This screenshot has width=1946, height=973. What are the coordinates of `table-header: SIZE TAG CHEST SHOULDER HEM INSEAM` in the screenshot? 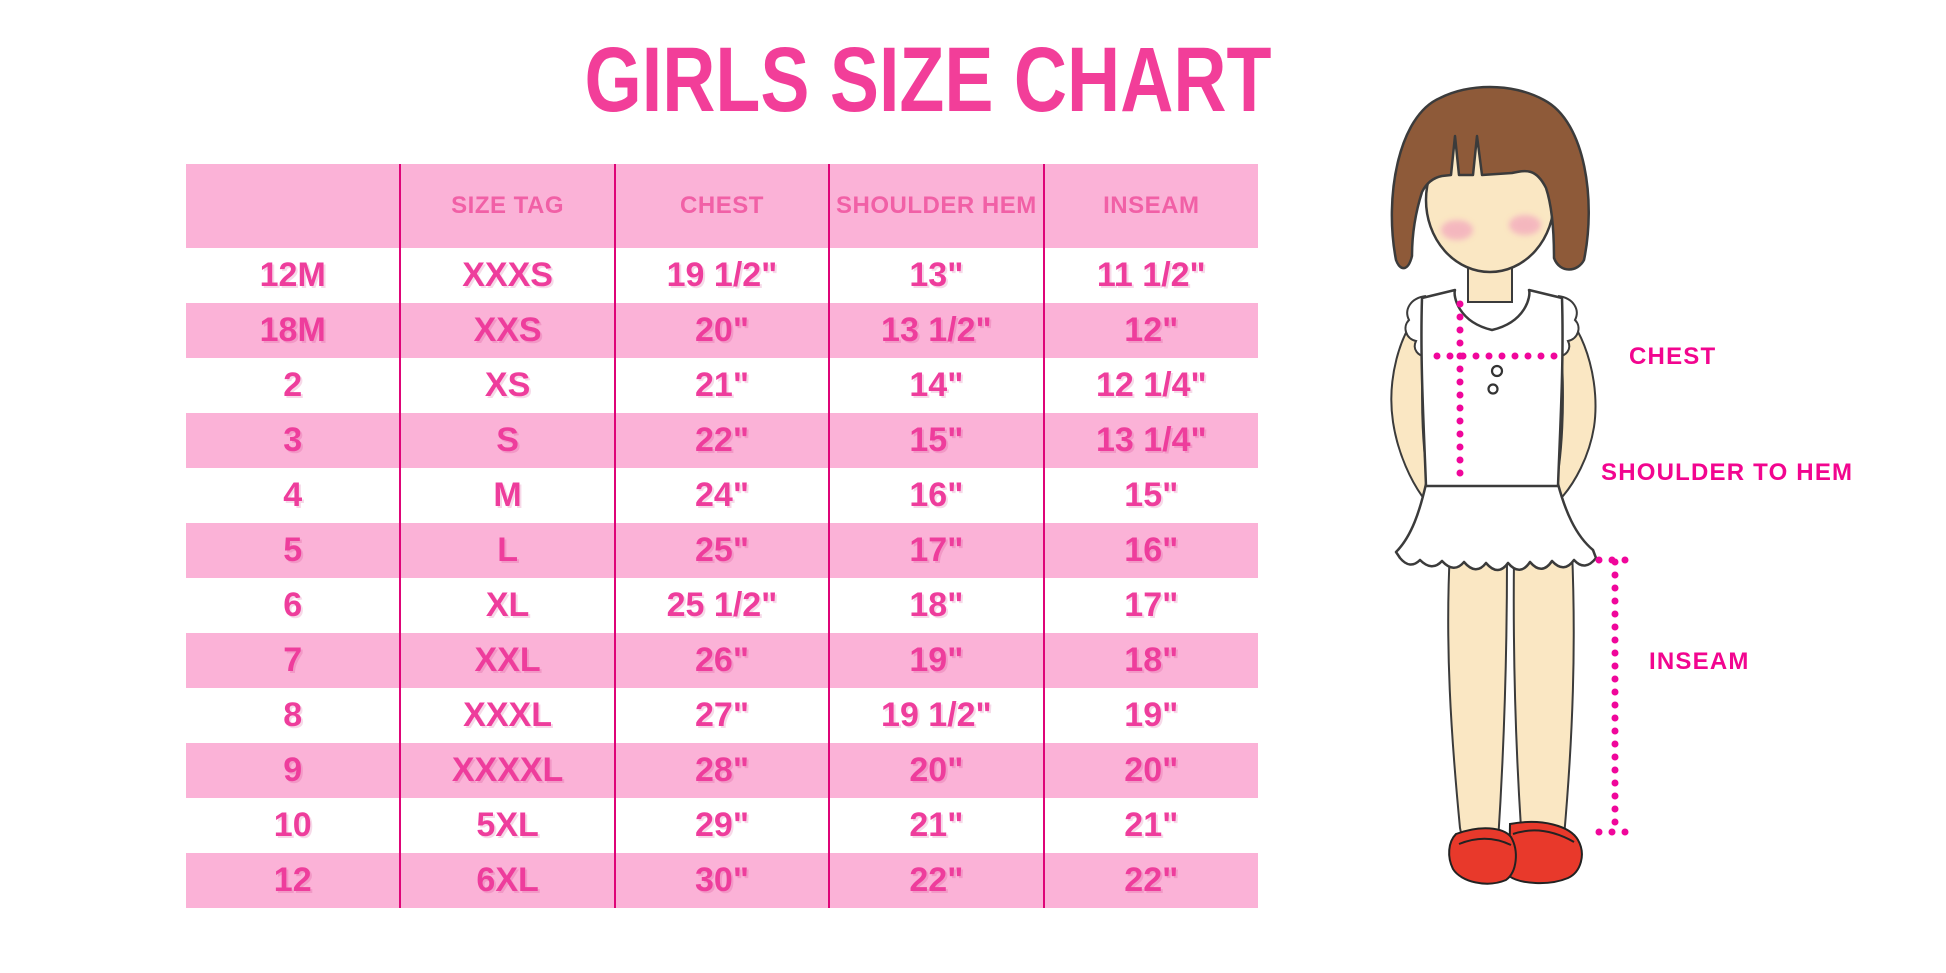 It's located at (722, 206).